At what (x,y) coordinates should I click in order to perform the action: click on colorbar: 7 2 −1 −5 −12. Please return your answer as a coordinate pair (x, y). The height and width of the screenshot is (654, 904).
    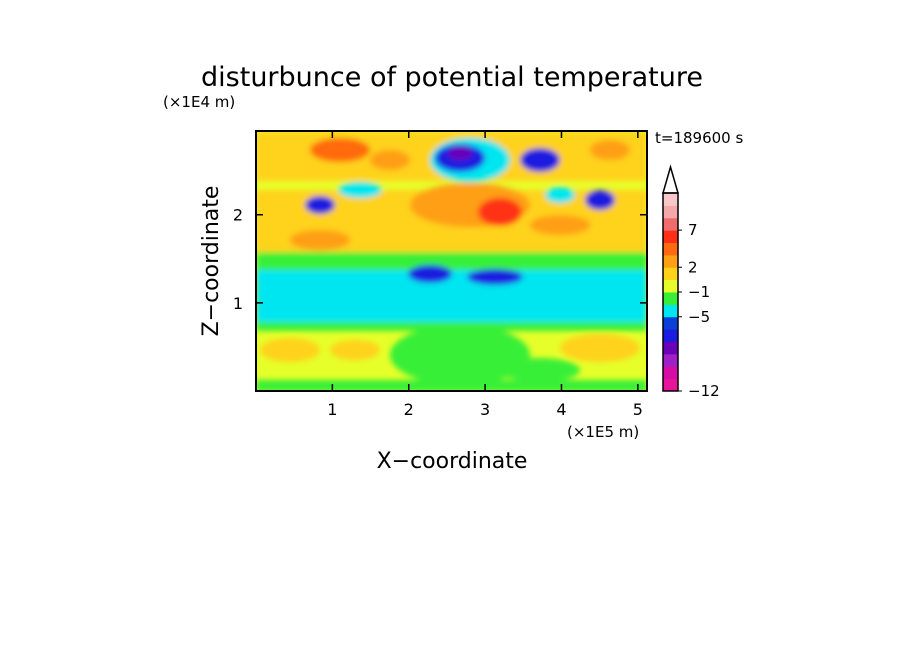
    Looking at the image, I should click on (691, 282).